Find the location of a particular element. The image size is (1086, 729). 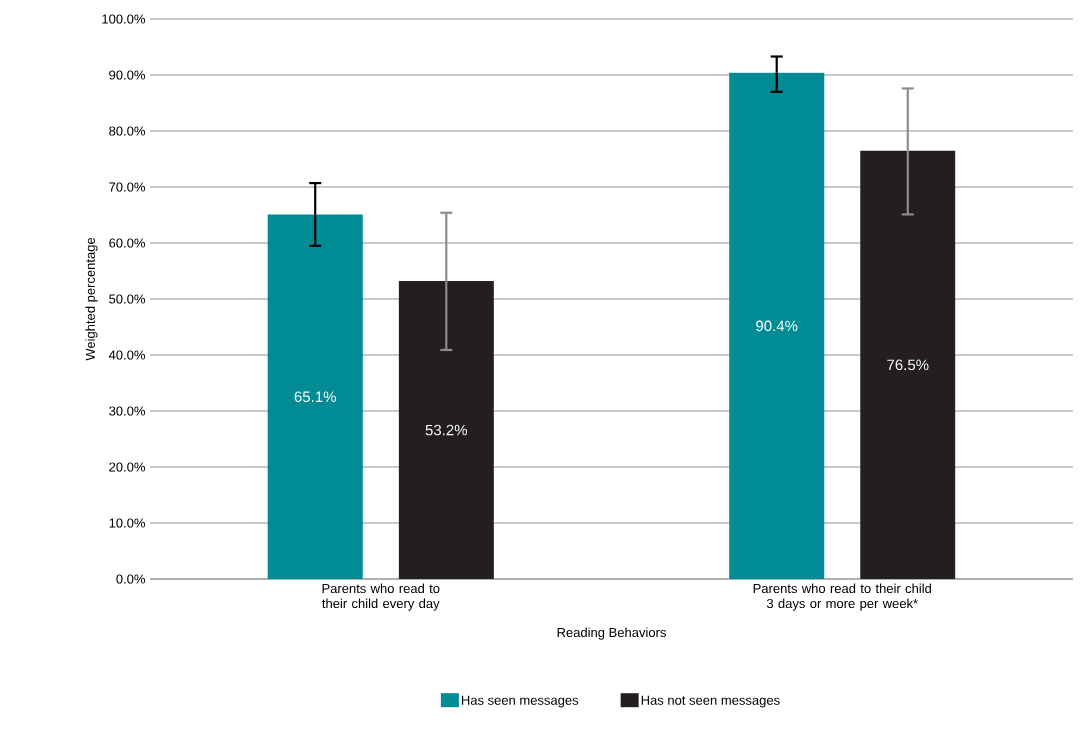

y-axis-title: Weighted percentage is located at coordinates (91, 299).